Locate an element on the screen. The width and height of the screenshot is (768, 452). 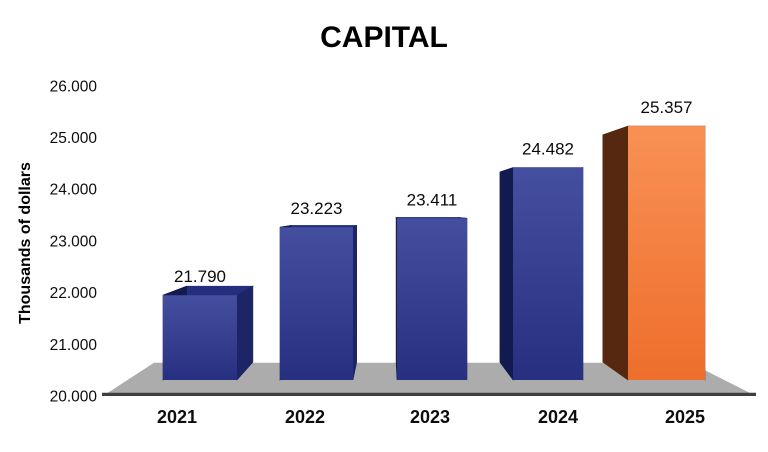
x-axis-label: 2023 is located at coordinates (430, 417).